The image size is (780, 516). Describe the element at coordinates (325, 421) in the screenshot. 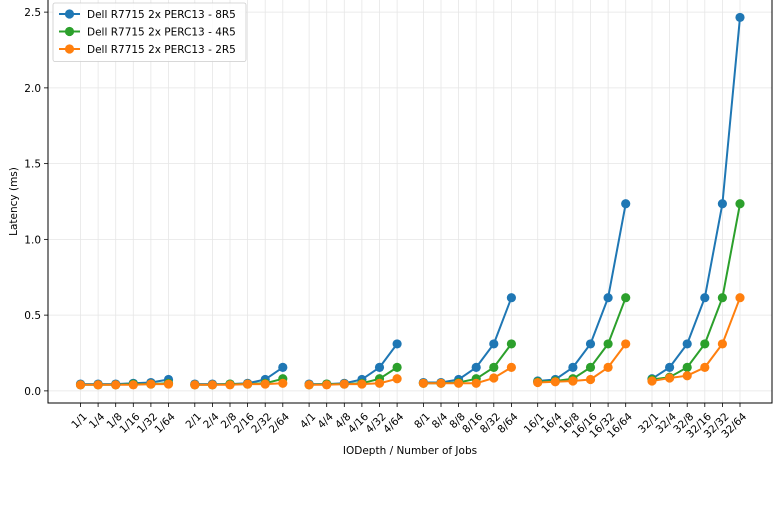

I see `x-tick-label: 4/4` at that location.